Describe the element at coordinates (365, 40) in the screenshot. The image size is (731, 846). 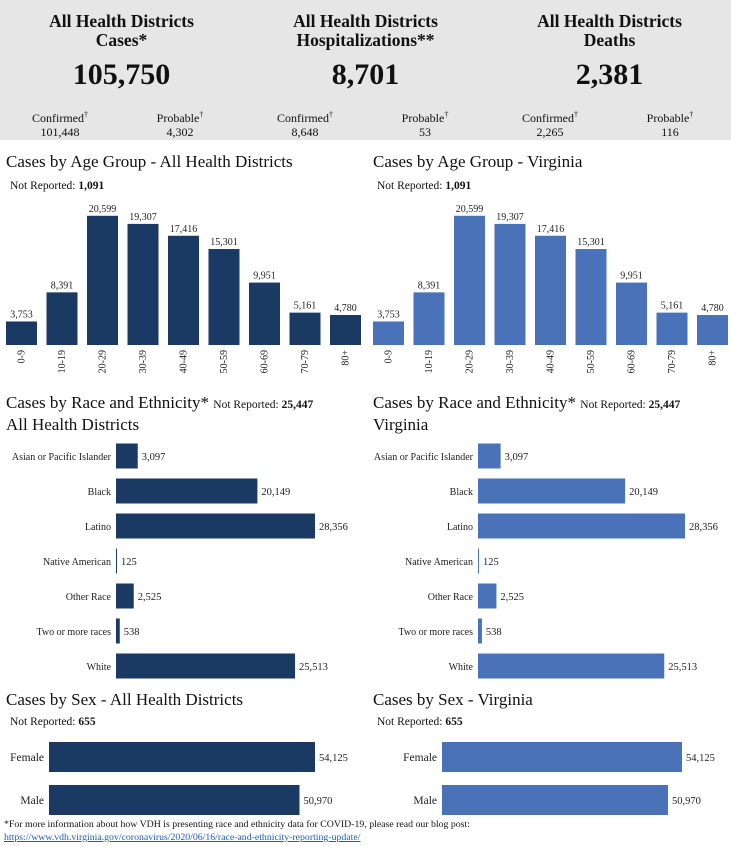
I see `hosp-title-line2: Hospitalizations**` at that location.